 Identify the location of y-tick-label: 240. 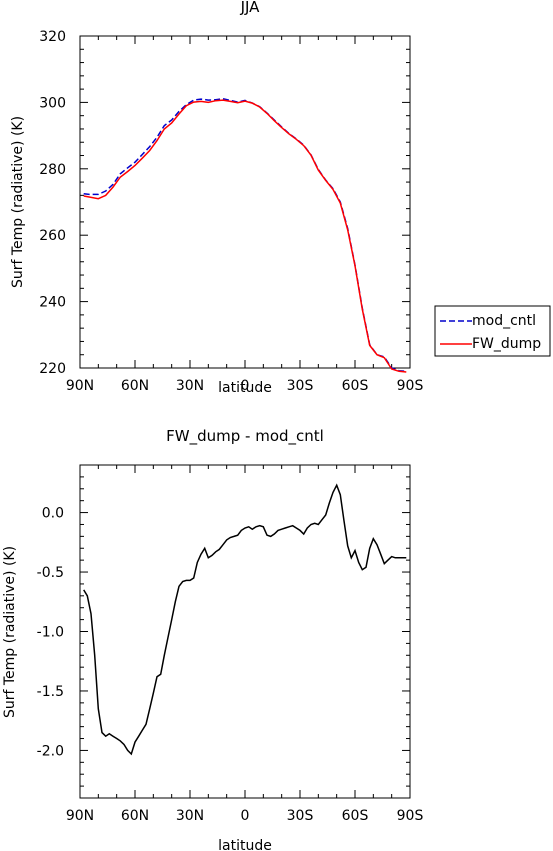
(52, 303).